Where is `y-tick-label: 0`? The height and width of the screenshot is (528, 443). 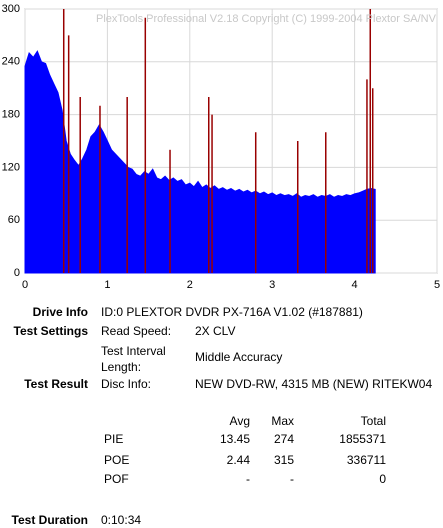 y-tick-label: 0 is located at coordinates (17, 273).